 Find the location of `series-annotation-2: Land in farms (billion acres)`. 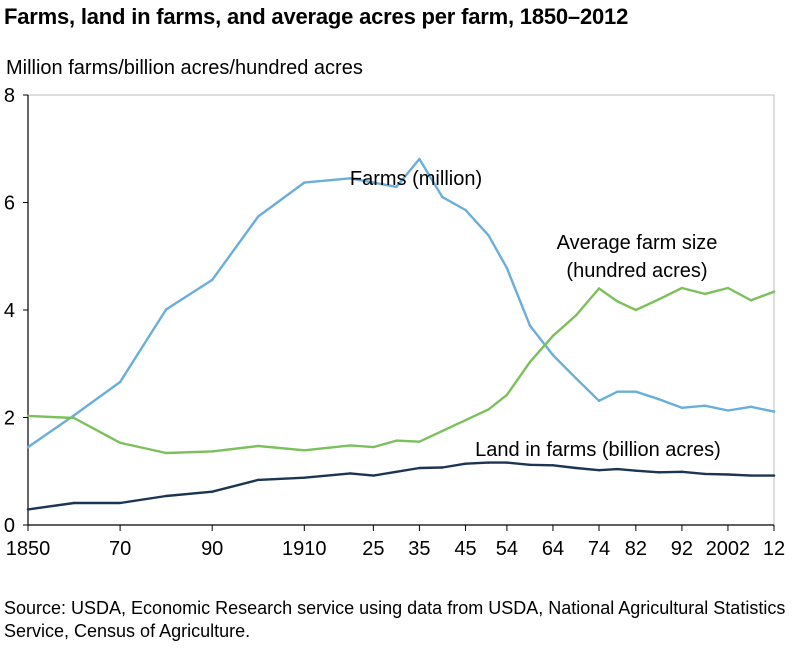

series-annotation-2: Land in farms (billion acres) is located at coordinates (598, 450).